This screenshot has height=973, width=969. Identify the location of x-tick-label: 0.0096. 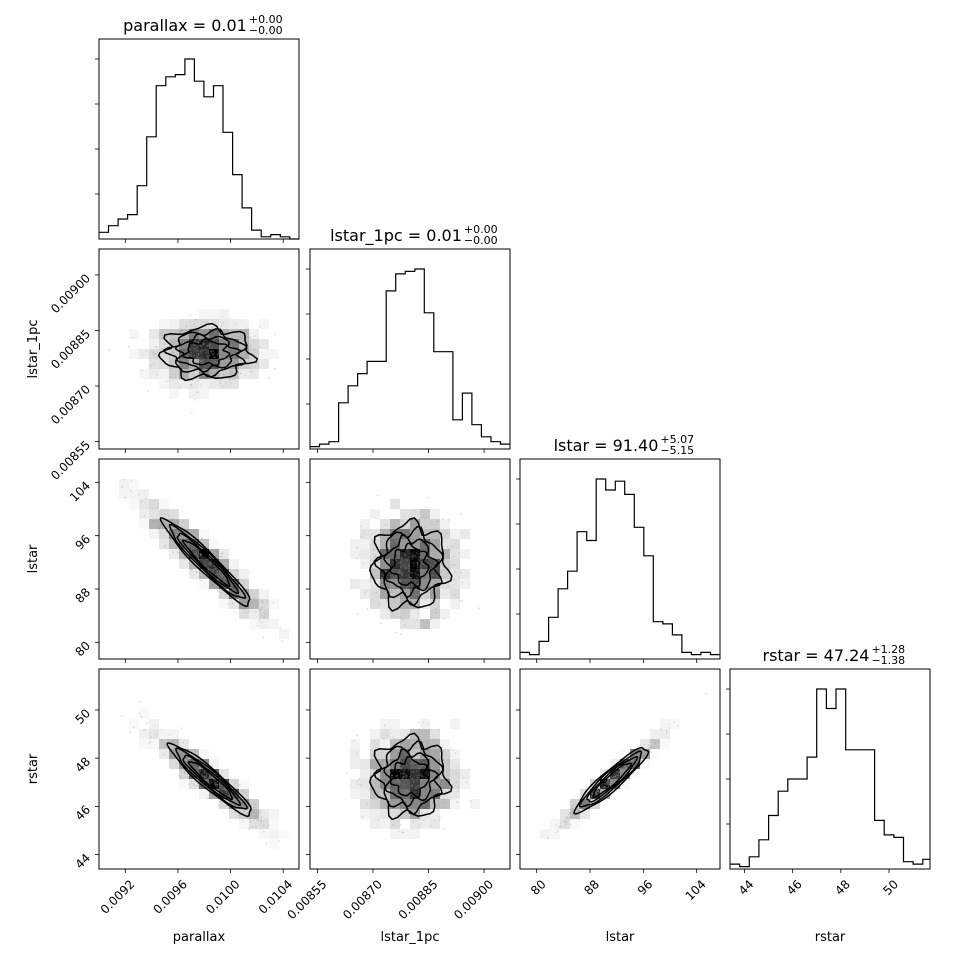
(170, 897).